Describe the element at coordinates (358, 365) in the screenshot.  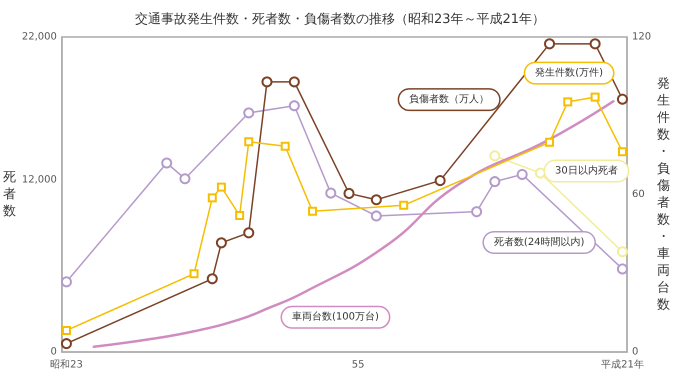
I see `x-tick-label: 55` at that location.